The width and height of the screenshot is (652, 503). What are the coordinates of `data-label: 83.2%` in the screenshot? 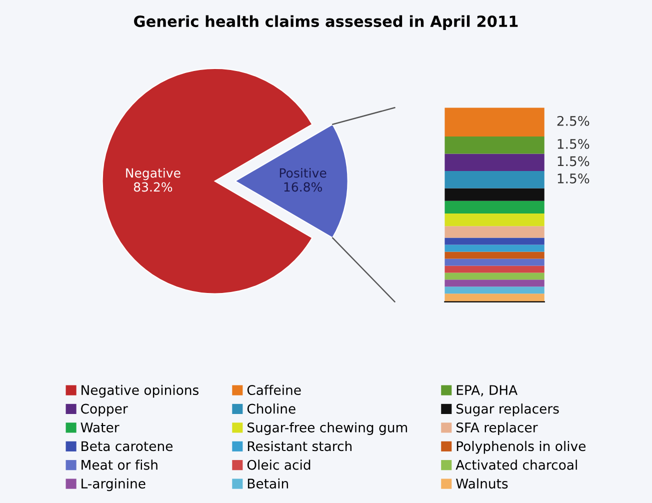 It's located at (153, 187).